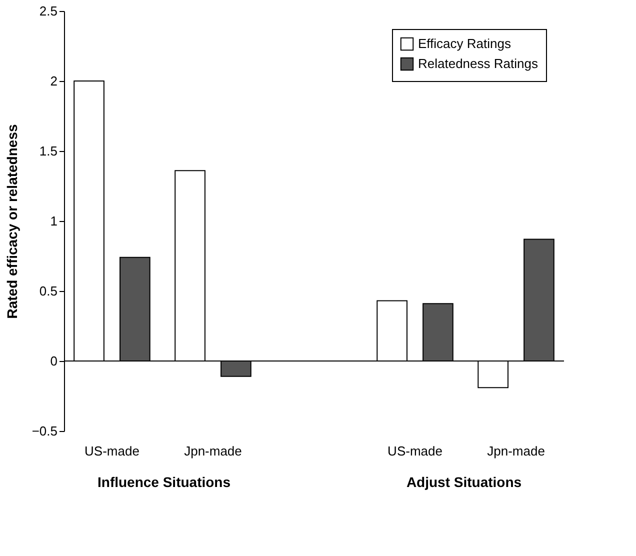 The image size is (636, 556). I want to click on text: Adjust Situations, so click(464, 482).